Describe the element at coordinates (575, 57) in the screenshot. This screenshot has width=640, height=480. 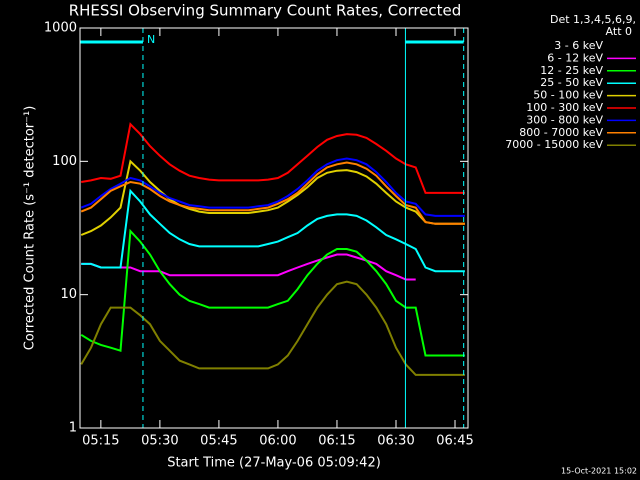
I see `legend-label: 6 - 12 keV` at that location.